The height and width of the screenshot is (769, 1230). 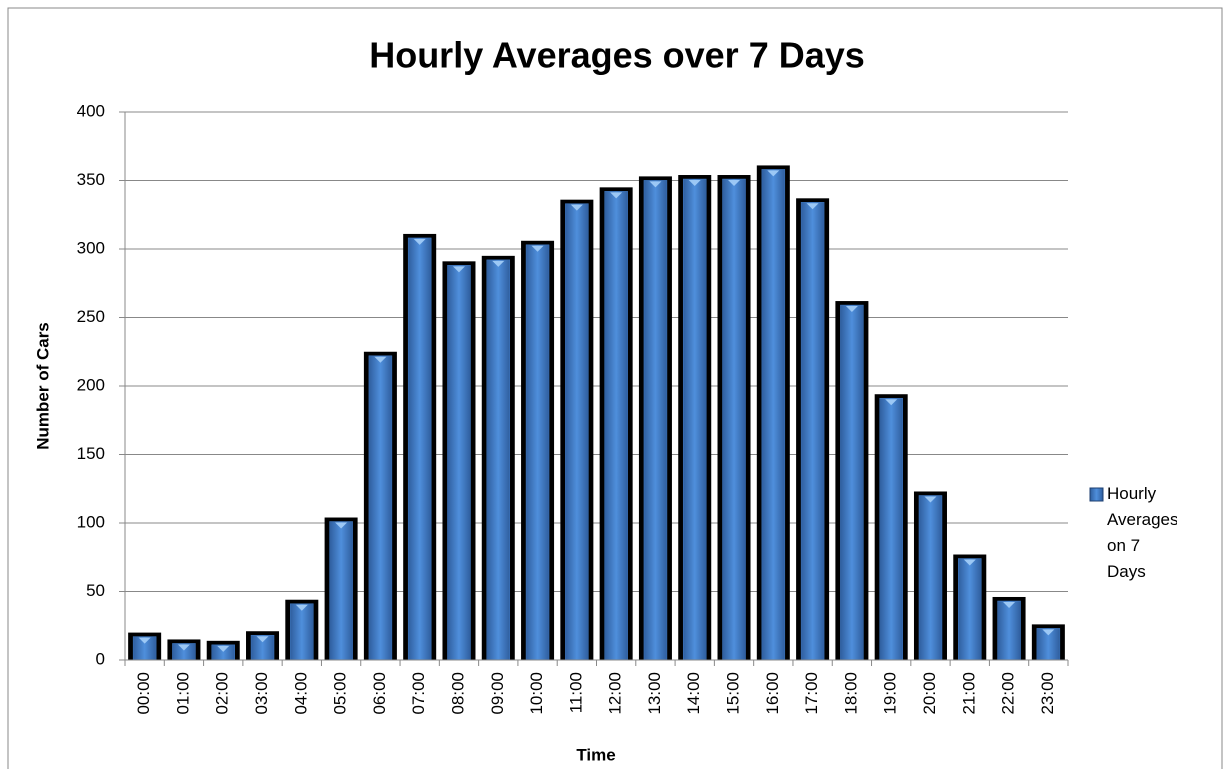 I want to click on legend-item: Hourly Averages on 7 Days, so click(x=1142, y=532).